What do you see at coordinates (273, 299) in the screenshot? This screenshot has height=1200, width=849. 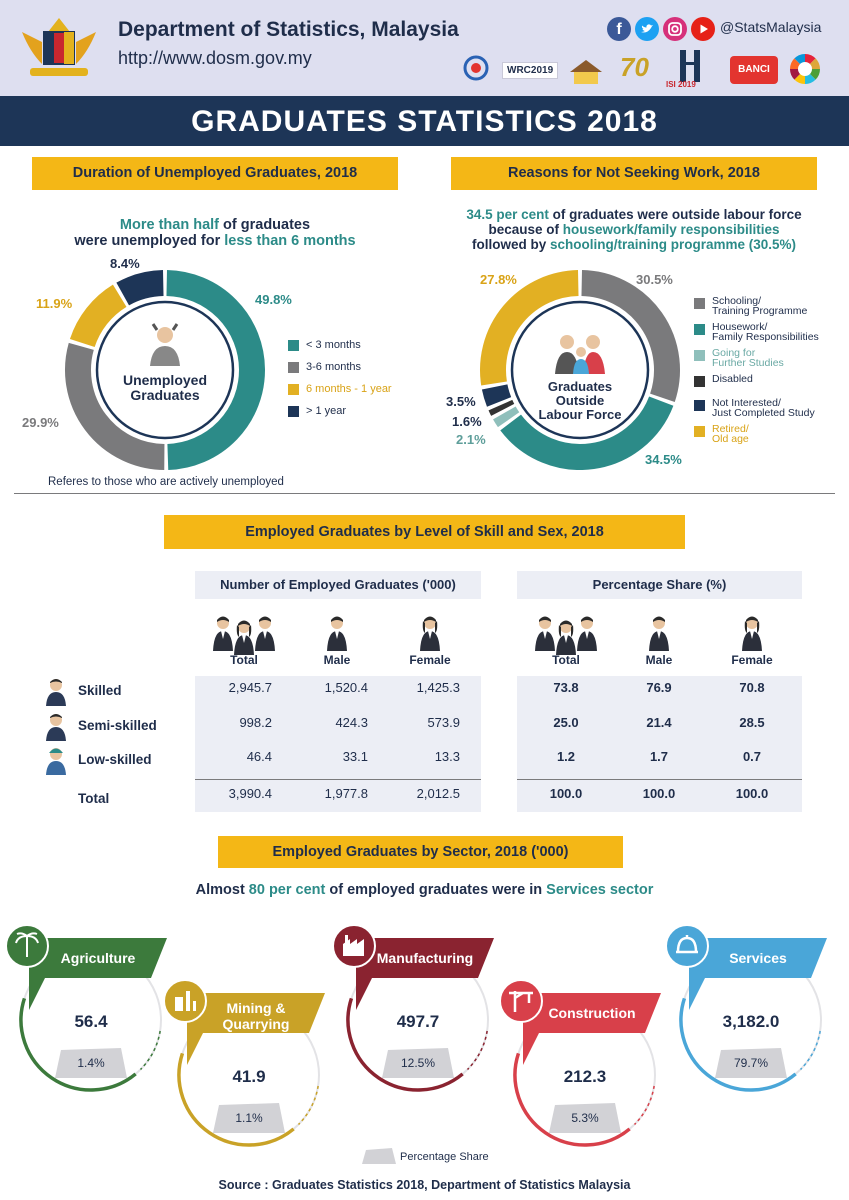 I see `donut1-label-lt3: 49.8%` at bounding box center [273, 299].